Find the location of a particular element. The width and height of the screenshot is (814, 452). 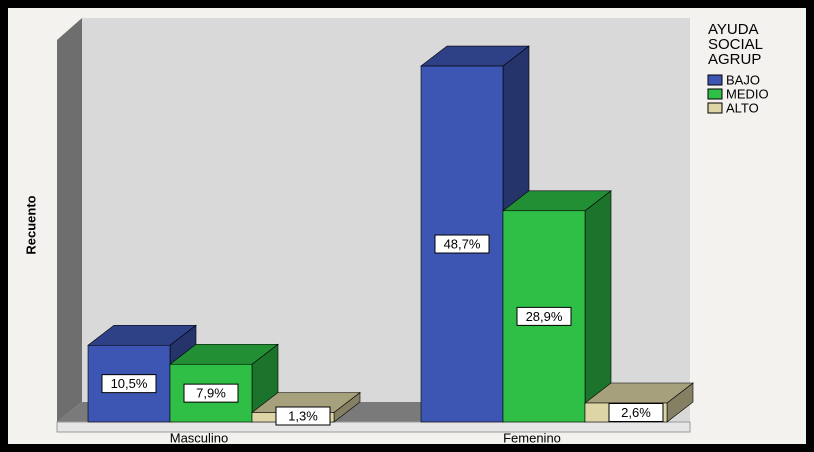

legend-title: AYUDA is located at coordinates (733, 29).